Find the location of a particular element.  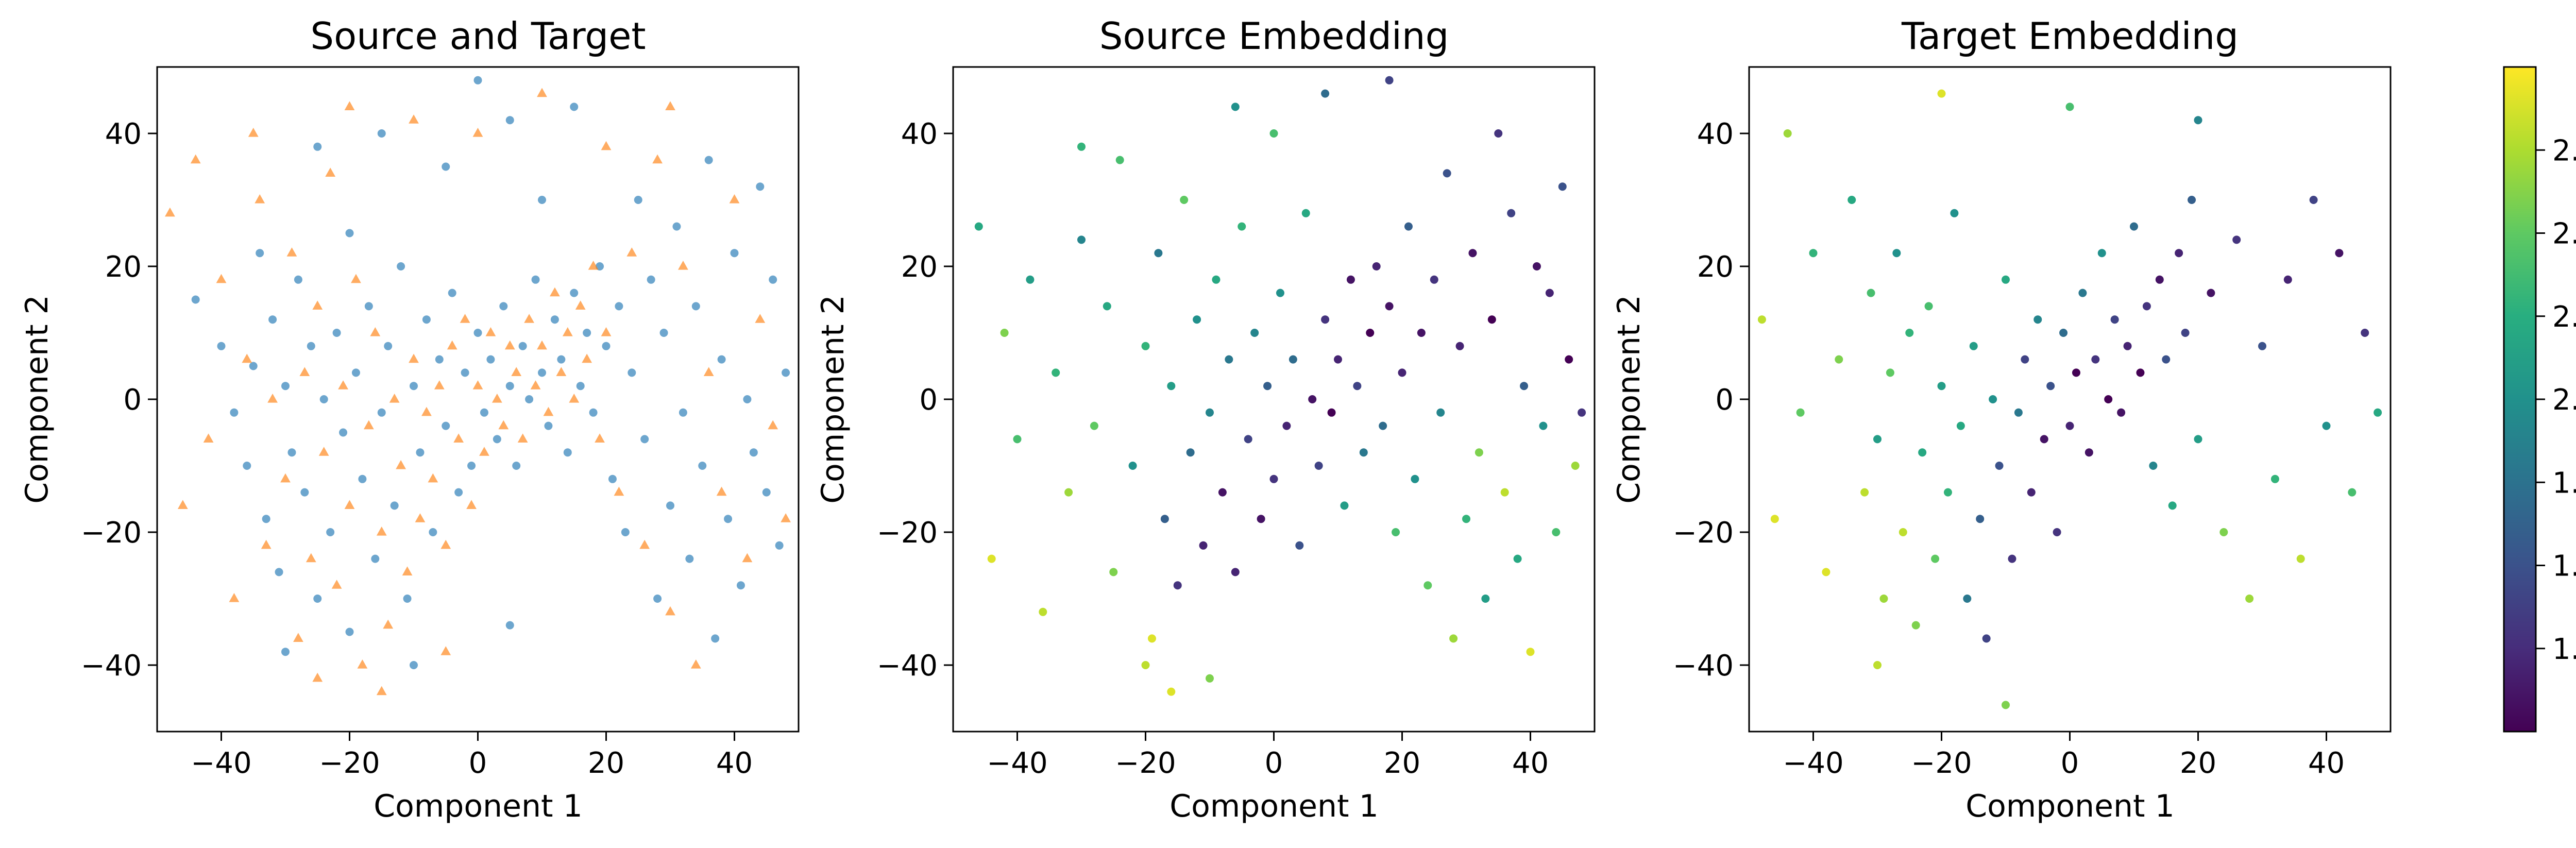

x-tick-labels: −40 −20 0 20 40 is located at coordinates (472, 756).